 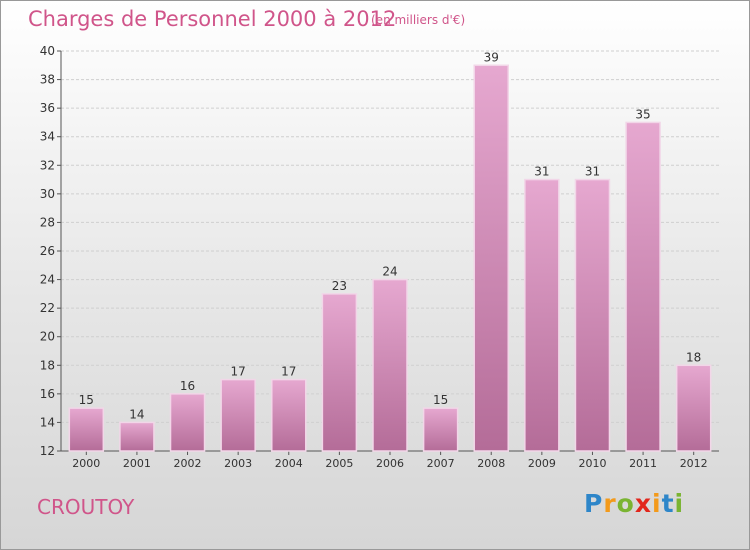 What do you see at coordinates (86, 507) in the screenshot?
I see `commune-name: CROUTOY` at bounding box center [86, 507].